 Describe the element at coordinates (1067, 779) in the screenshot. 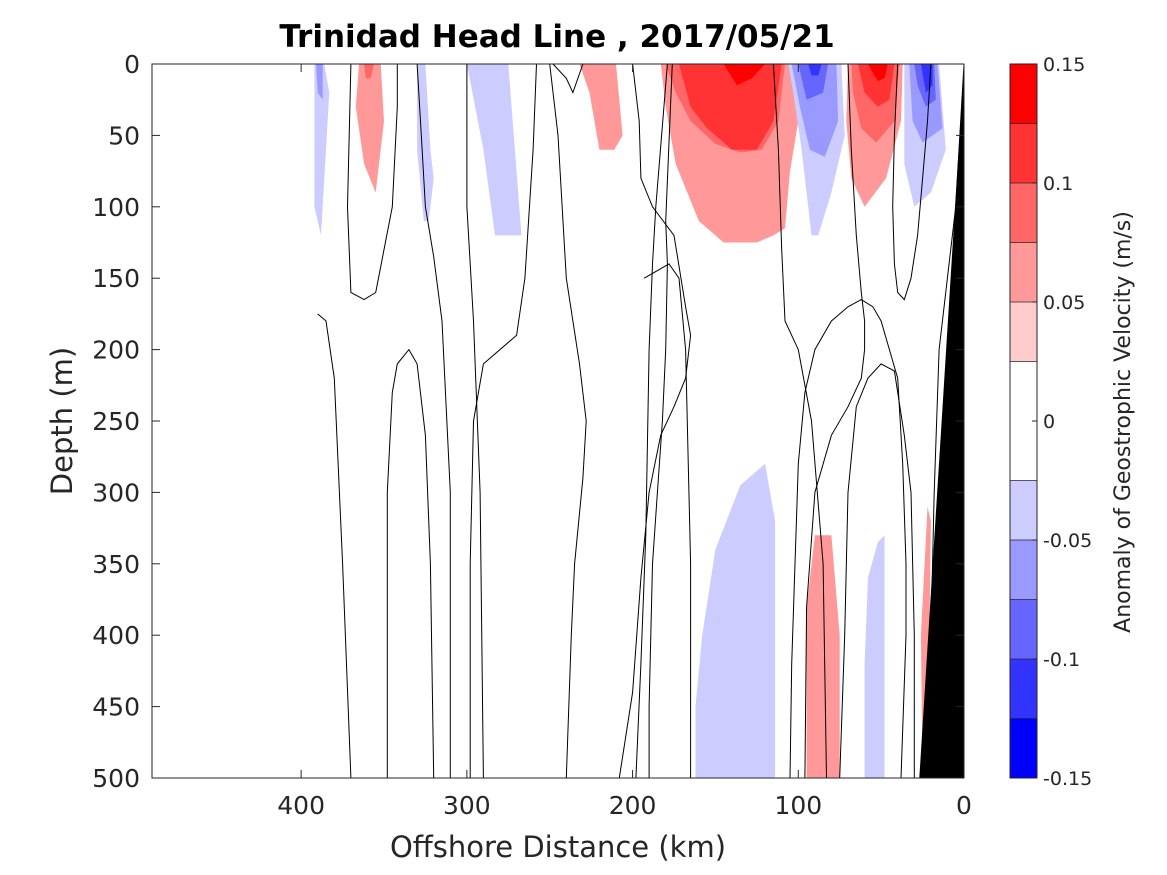

I see `colorbar-tick-label-6: -0.15` at that location.